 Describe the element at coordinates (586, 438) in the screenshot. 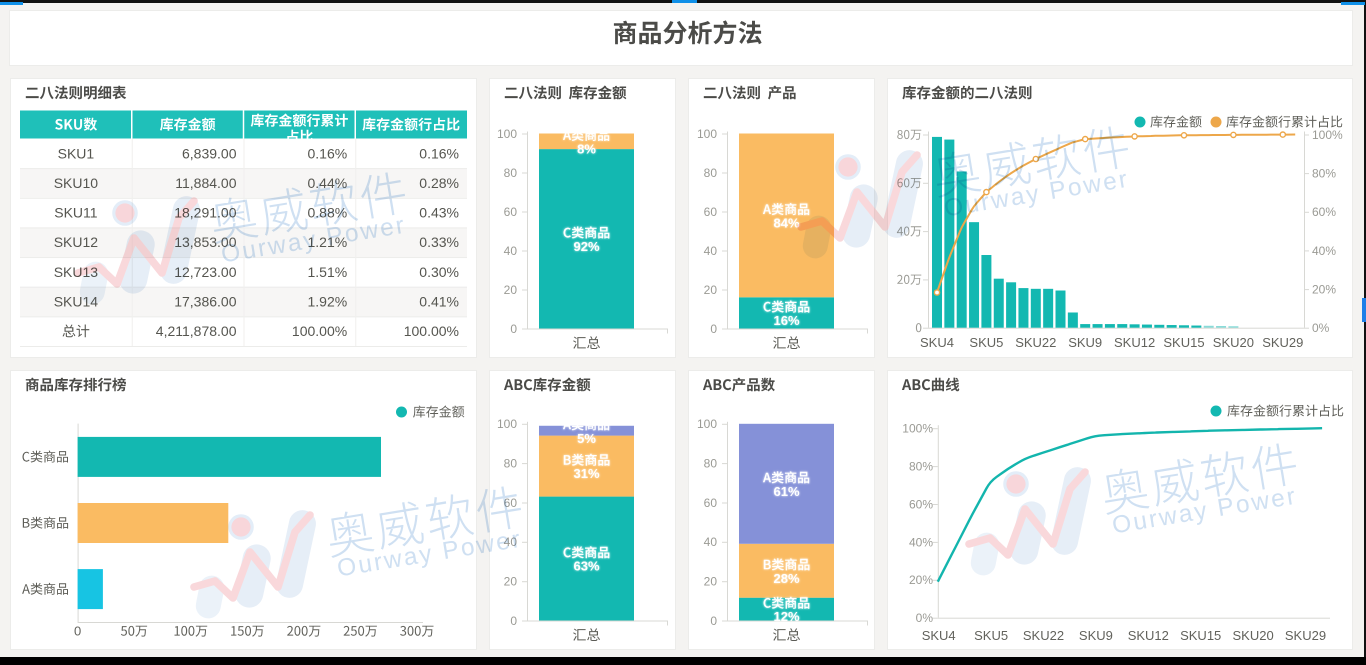

I see `svg-text: 5%` at that location.